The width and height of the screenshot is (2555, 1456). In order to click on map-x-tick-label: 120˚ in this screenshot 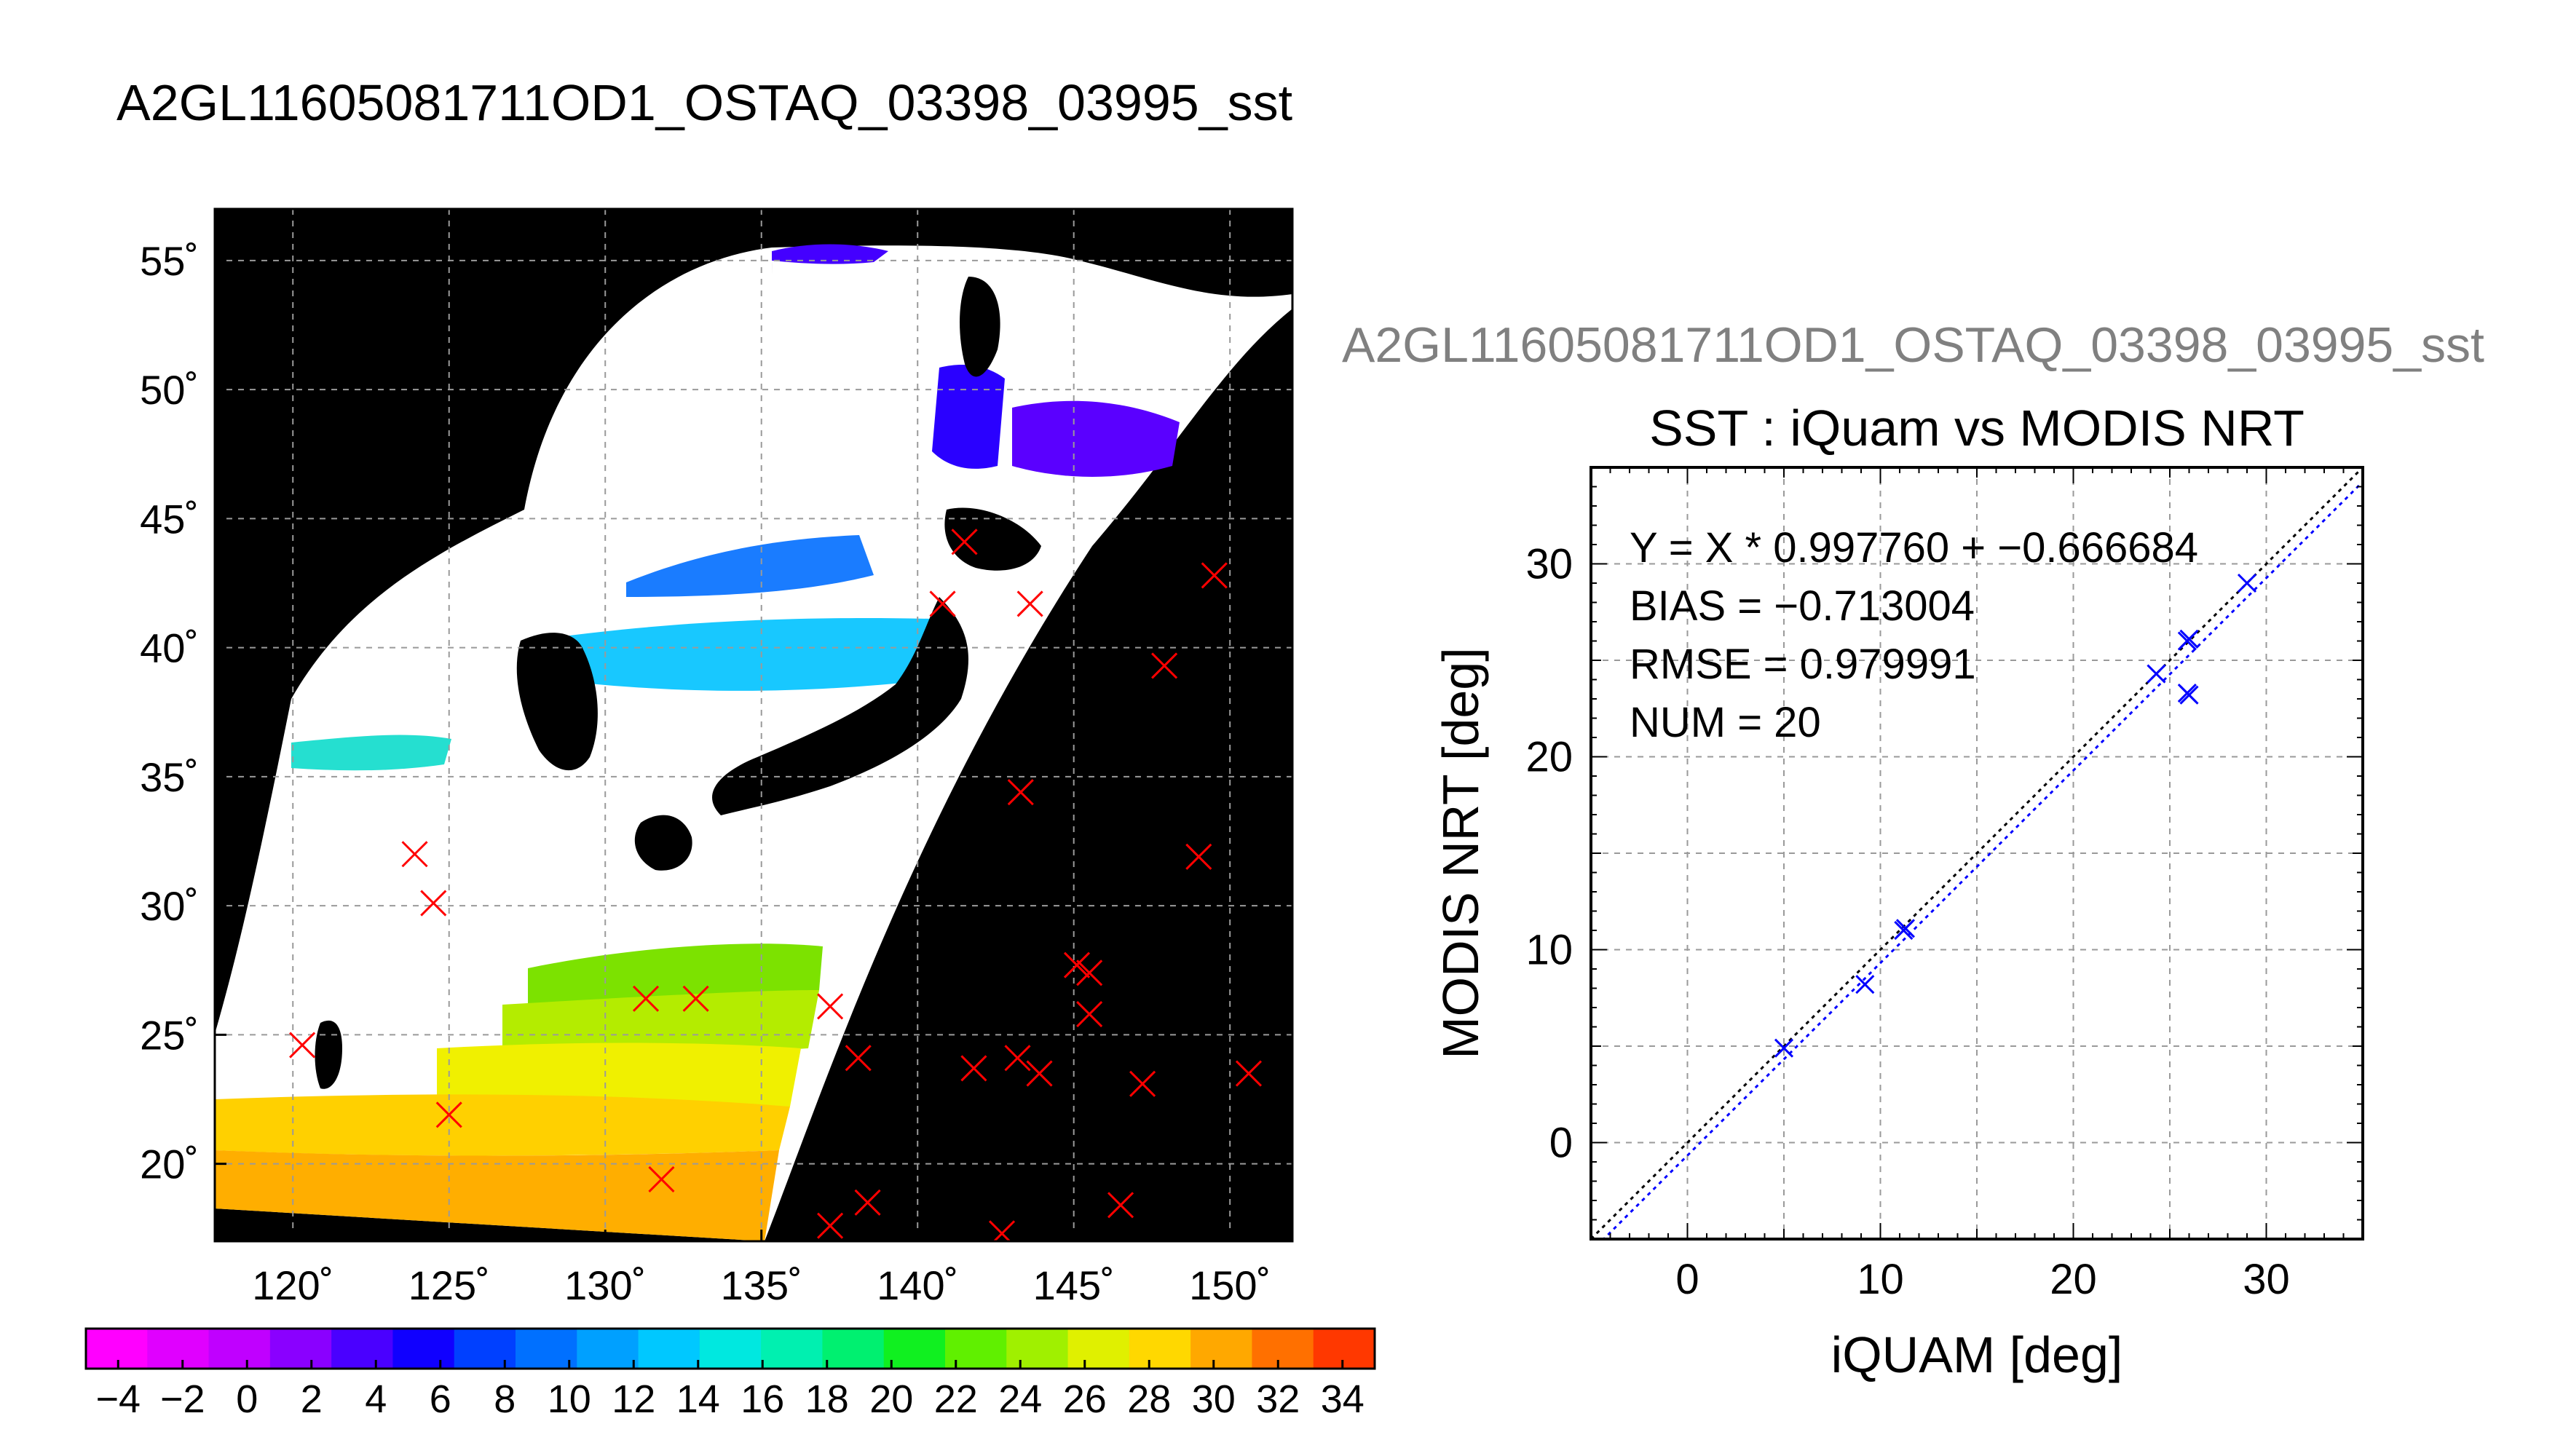, I will do `click(292, 1285)`.